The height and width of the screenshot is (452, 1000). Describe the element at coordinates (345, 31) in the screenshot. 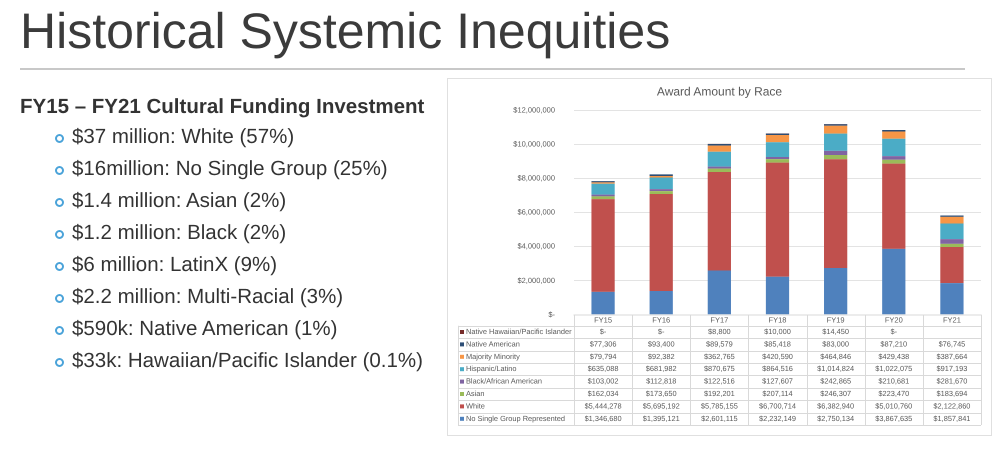

I see `text: Historical Systemic Inequities` at that location.